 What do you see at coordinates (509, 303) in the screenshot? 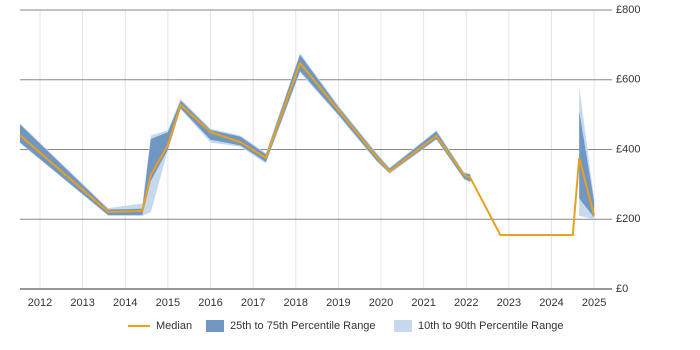
I see `x-tick-label: 2023` at bounding box center [509, 303].